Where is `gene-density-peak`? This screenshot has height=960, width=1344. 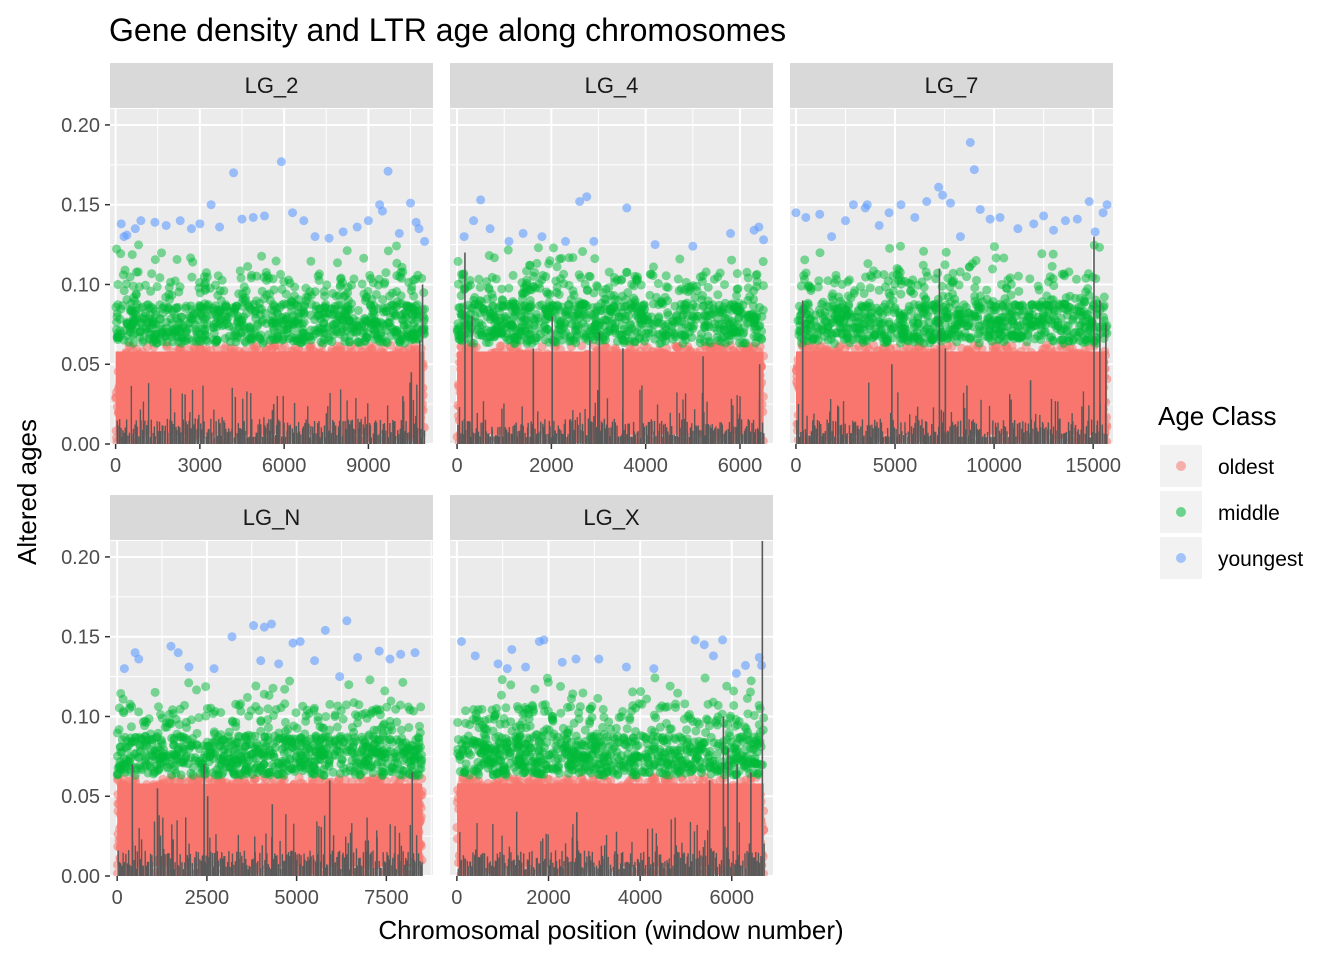 gene-density-peak is located at coordinates (422, 364).